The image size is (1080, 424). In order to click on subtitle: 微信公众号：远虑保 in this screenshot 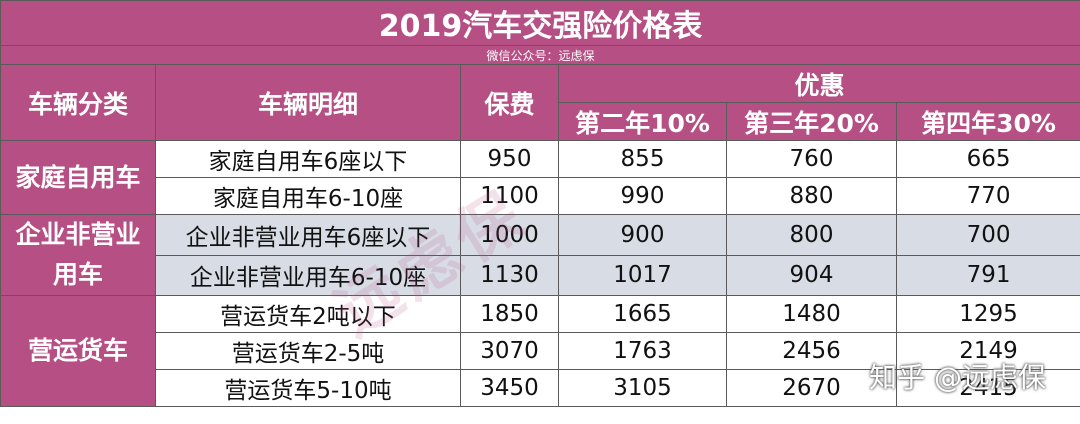, I will do `click(540, 55)`.